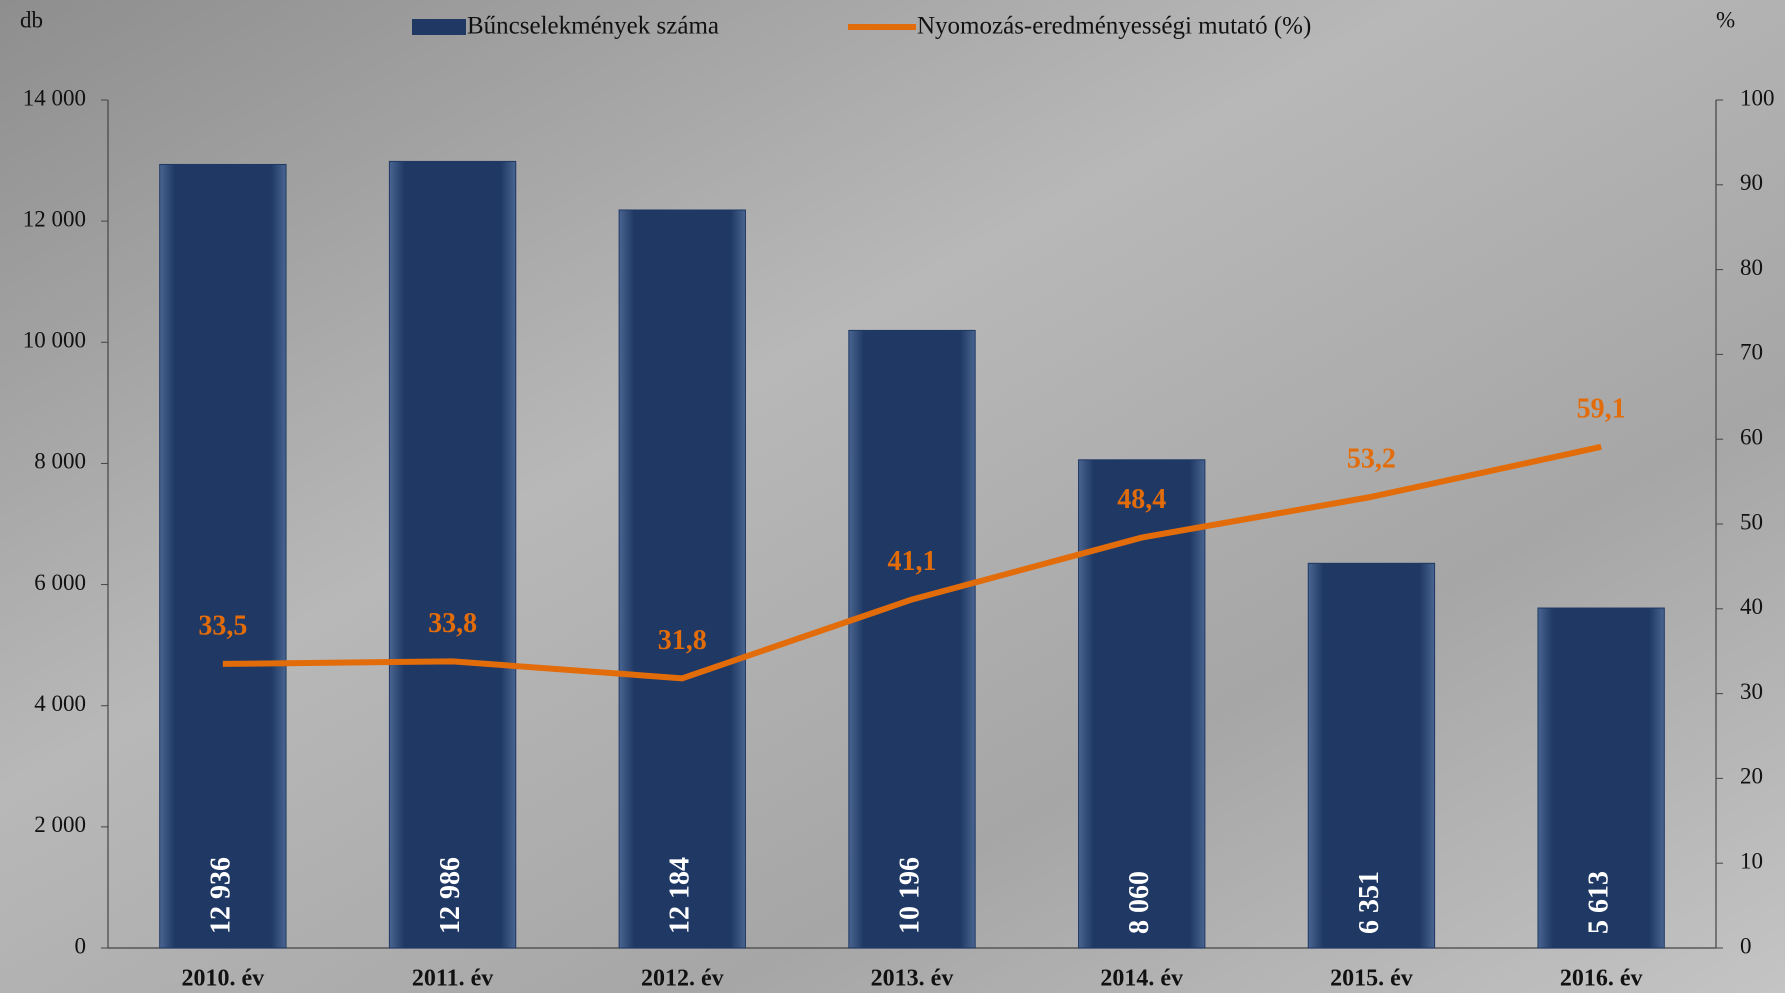 The width and height of the screenshot is (1785, 993). What do you see at coordinates (223, 979) in the screenshot?
I see `x-tick-label: 2010. év` at bounding box center [223, 979].